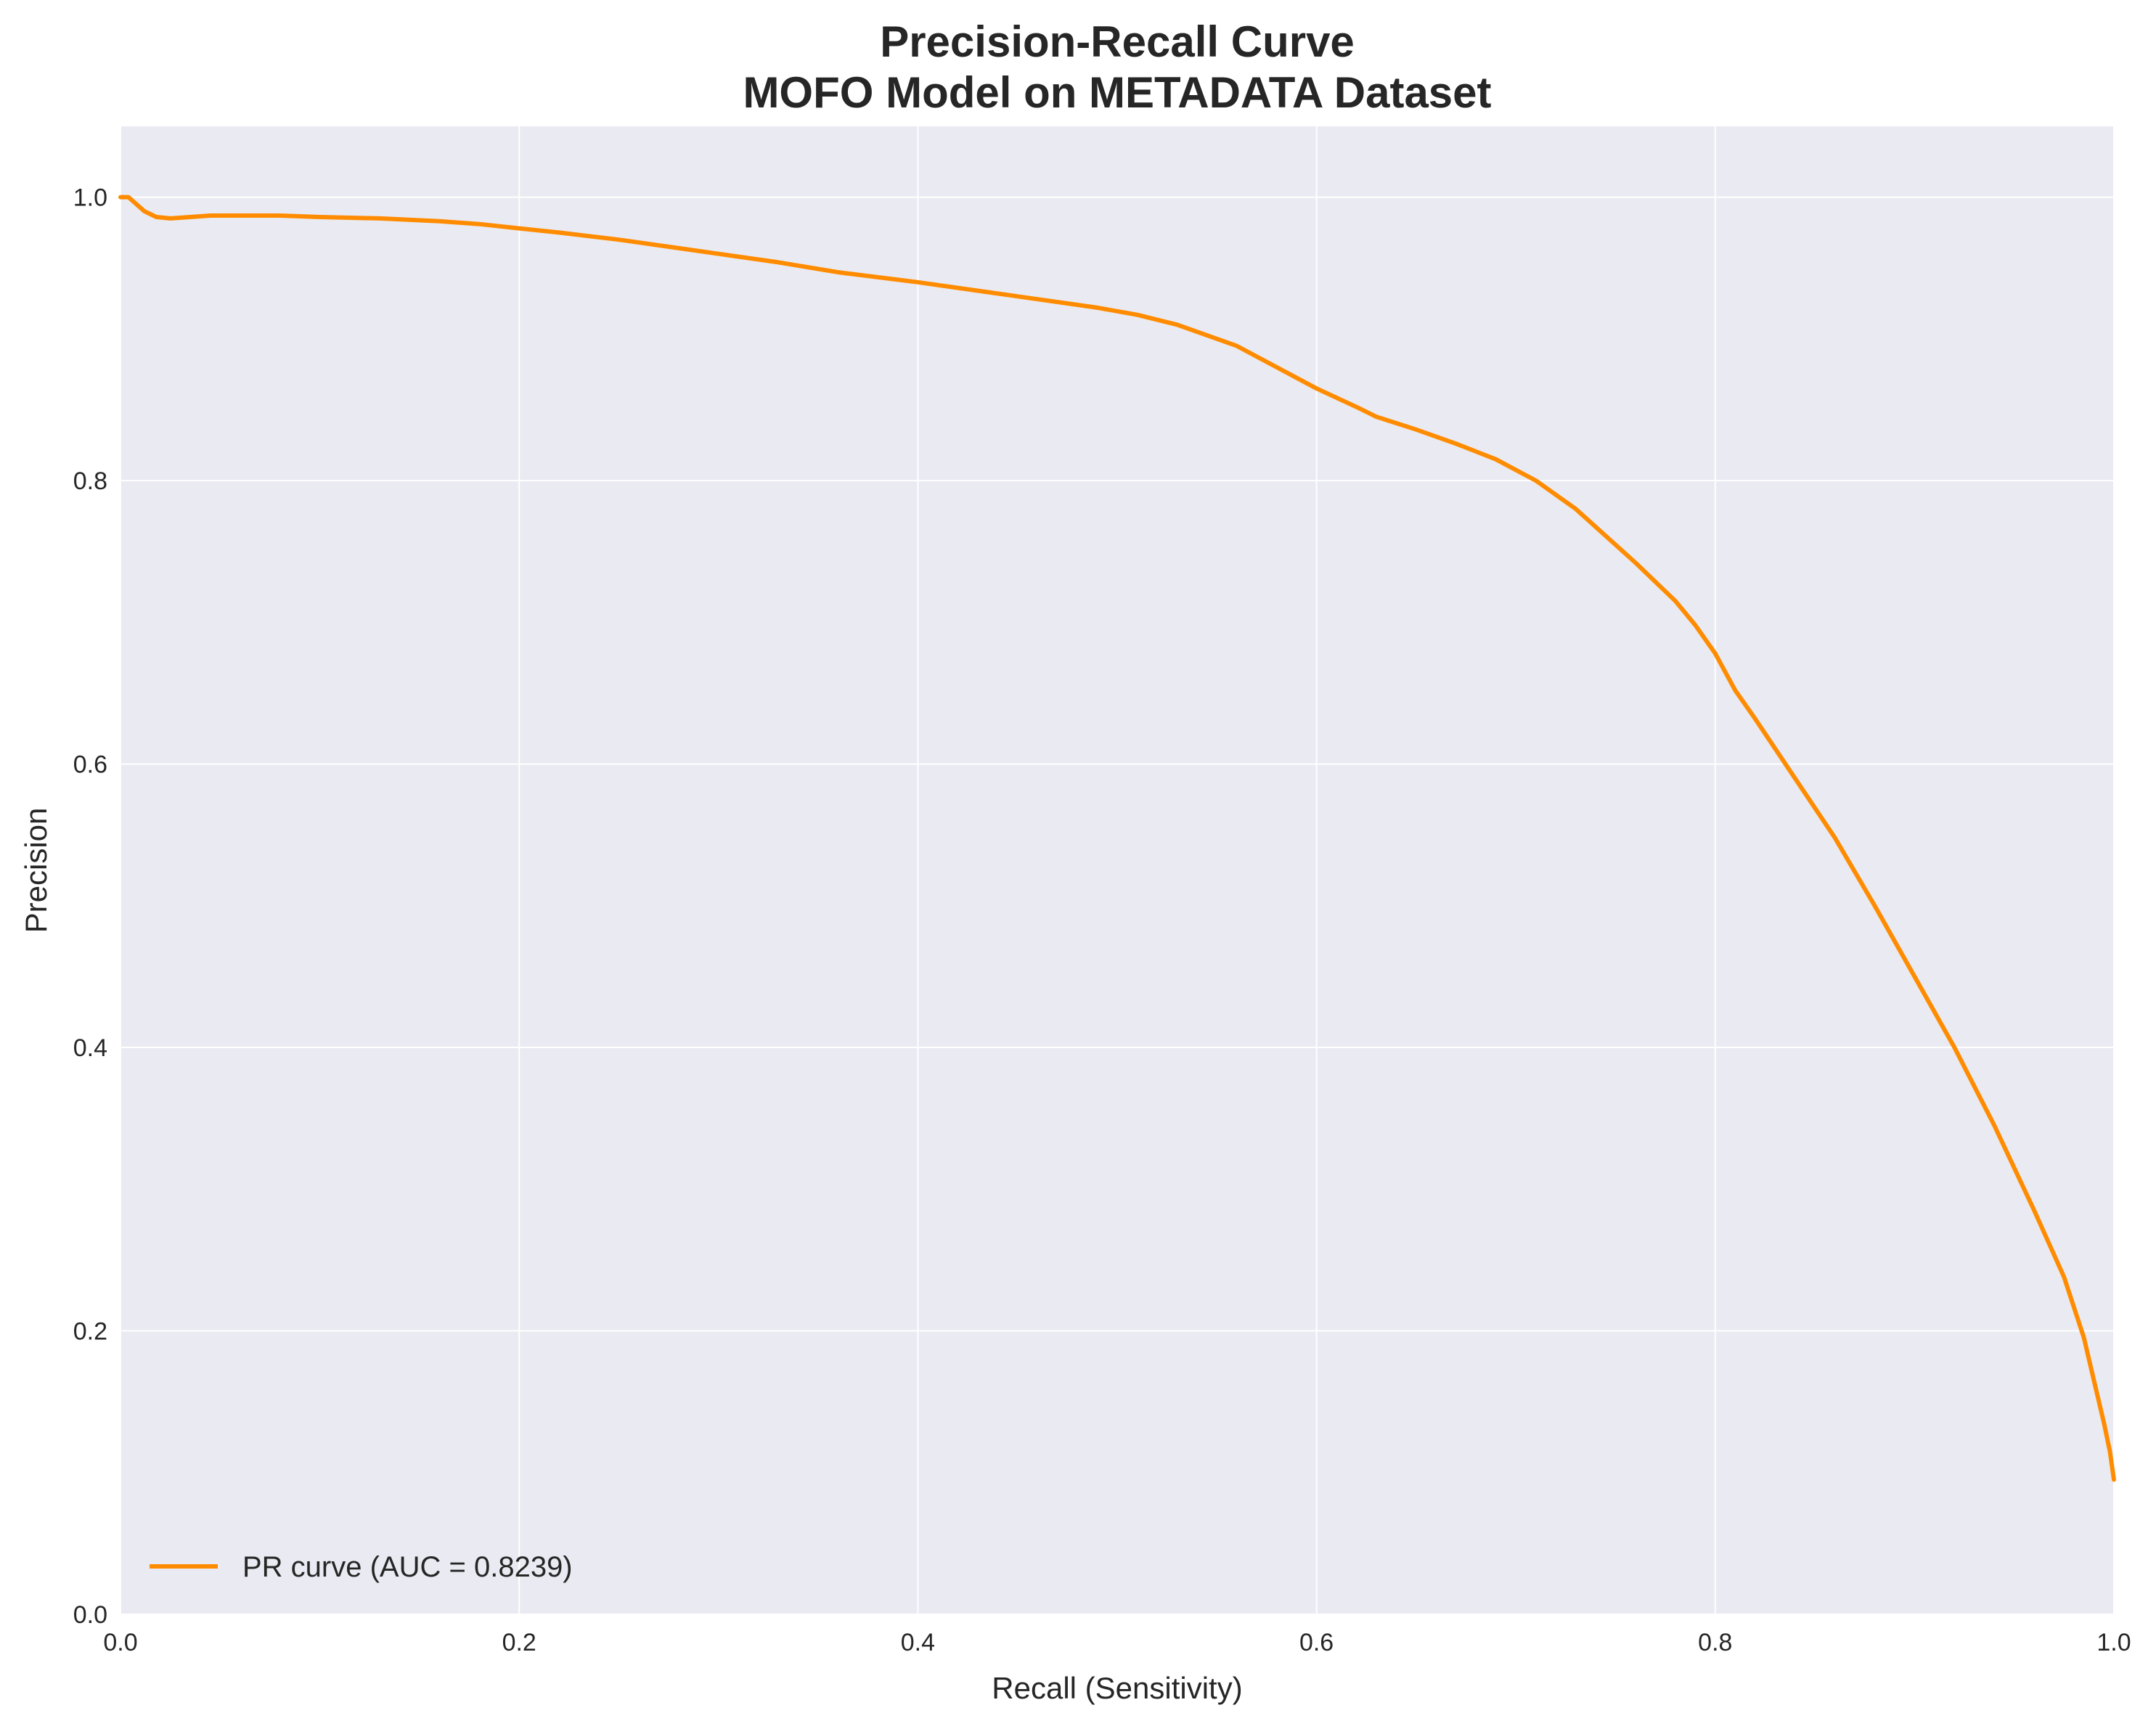 Image resolution: width=2156 pixels, height=1721 pixels. I want to click on x-tick-label: 0.0, so click(120, 1643).